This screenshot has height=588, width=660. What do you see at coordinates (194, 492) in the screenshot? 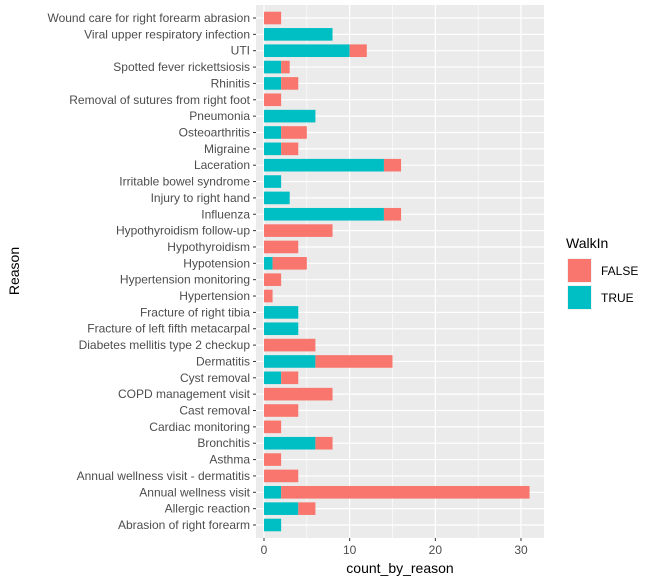
I see `y-tick-label: Annual wellness visit` at bounding box center [194, 492].